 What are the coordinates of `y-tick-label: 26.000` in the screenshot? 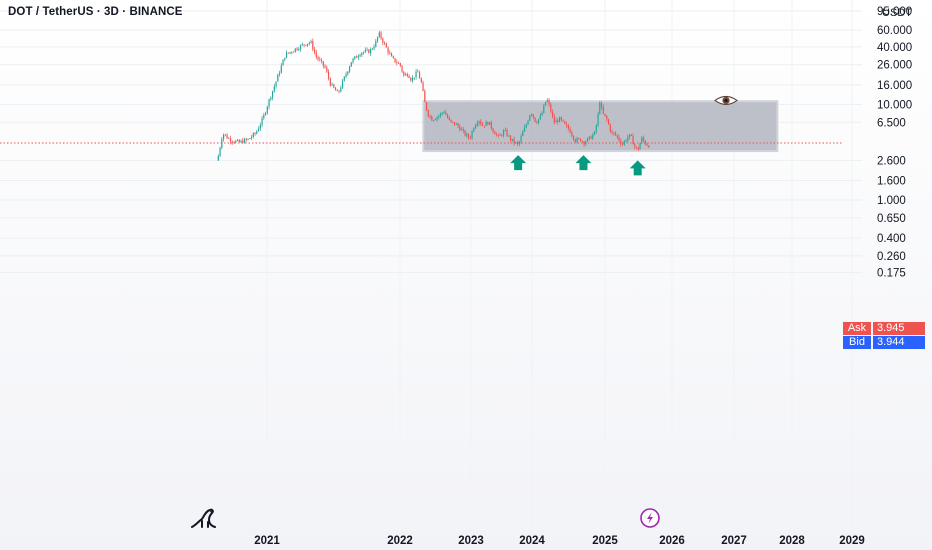 It's located at (894, 66).